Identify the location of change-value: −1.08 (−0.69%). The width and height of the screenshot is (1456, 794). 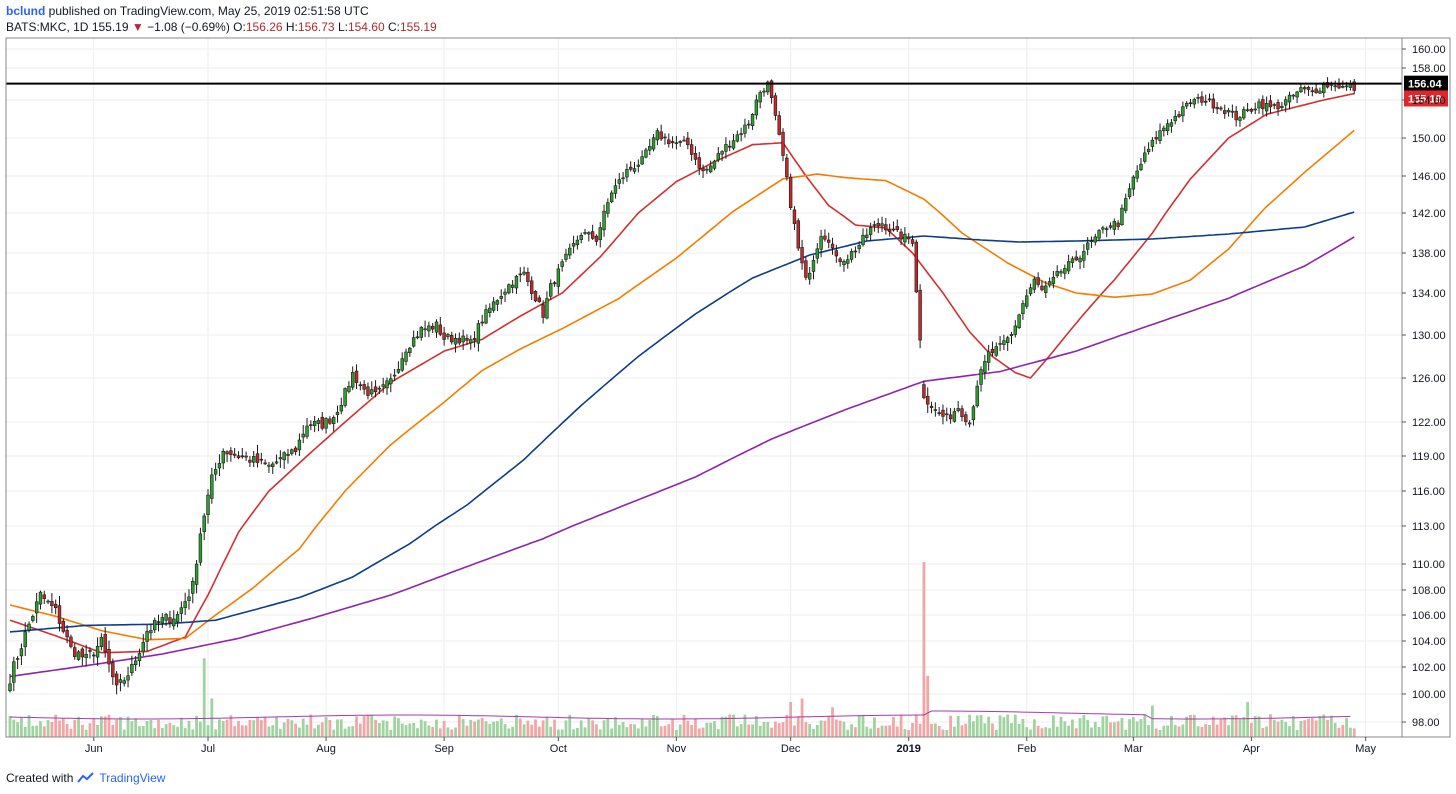
(188, 27).